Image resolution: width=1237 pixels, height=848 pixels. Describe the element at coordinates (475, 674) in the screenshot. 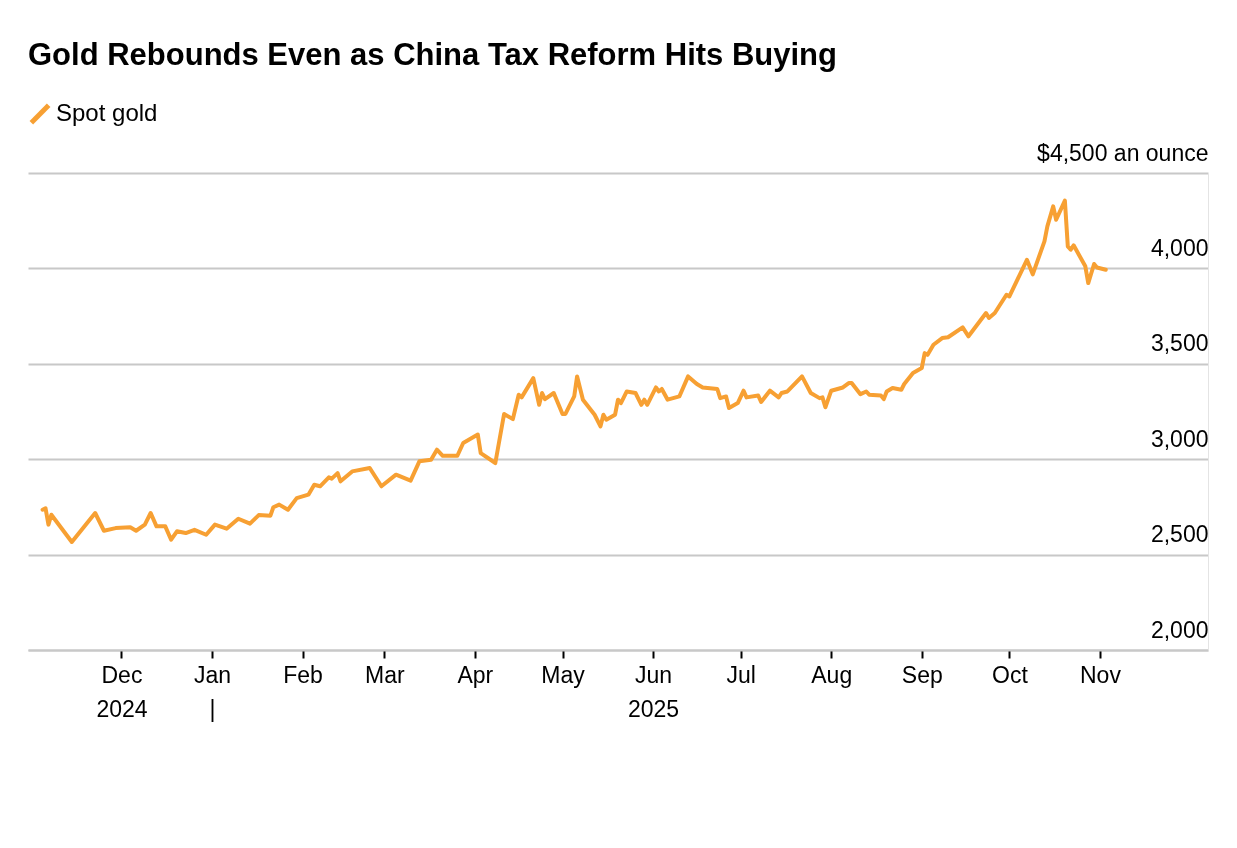

I see `x-tick-label: Apr` at that location.